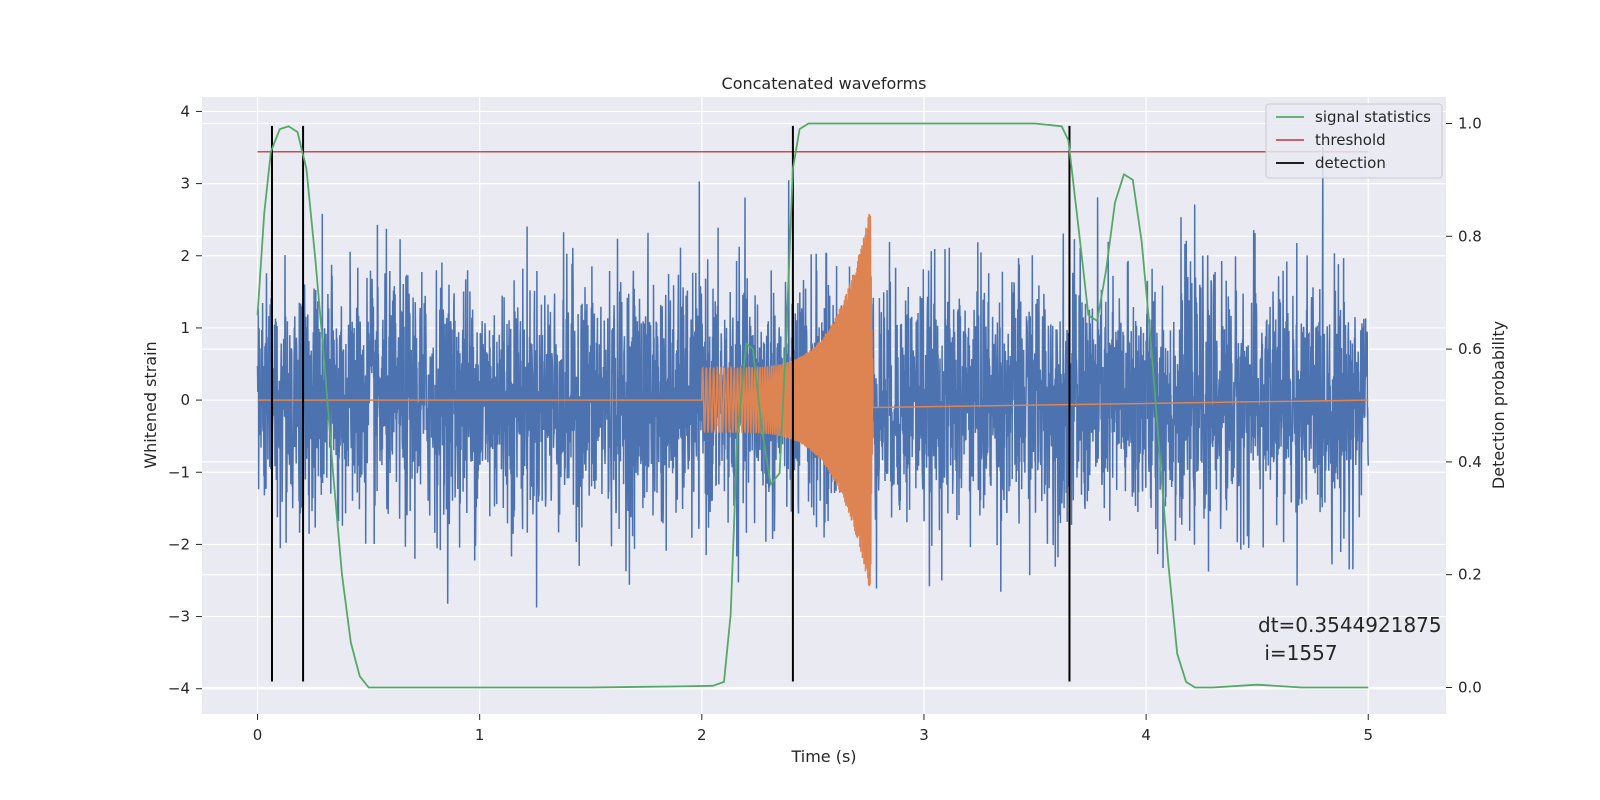  I want to click on y-axis-right-label: Detection probability, so click(1498, 405).